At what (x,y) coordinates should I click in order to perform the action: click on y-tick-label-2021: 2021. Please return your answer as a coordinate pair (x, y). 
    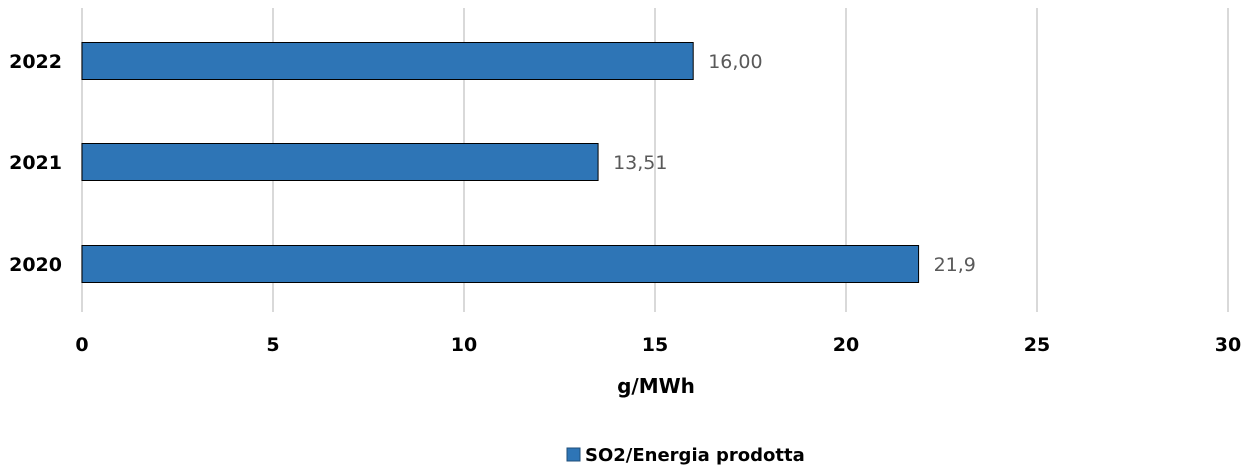
    Looking at the image, I should click on (35, 163).